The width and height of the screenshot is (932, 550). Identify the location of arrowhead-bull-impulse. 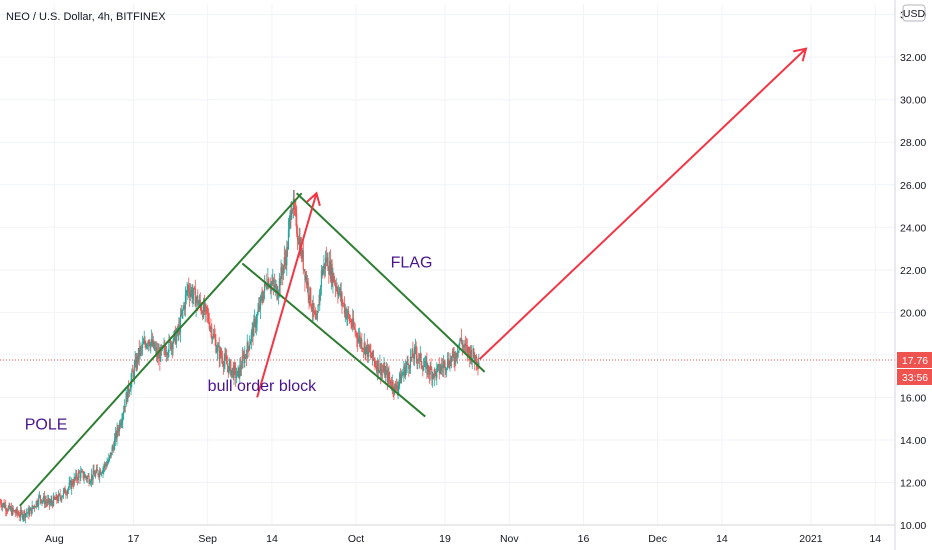
(313, 199).